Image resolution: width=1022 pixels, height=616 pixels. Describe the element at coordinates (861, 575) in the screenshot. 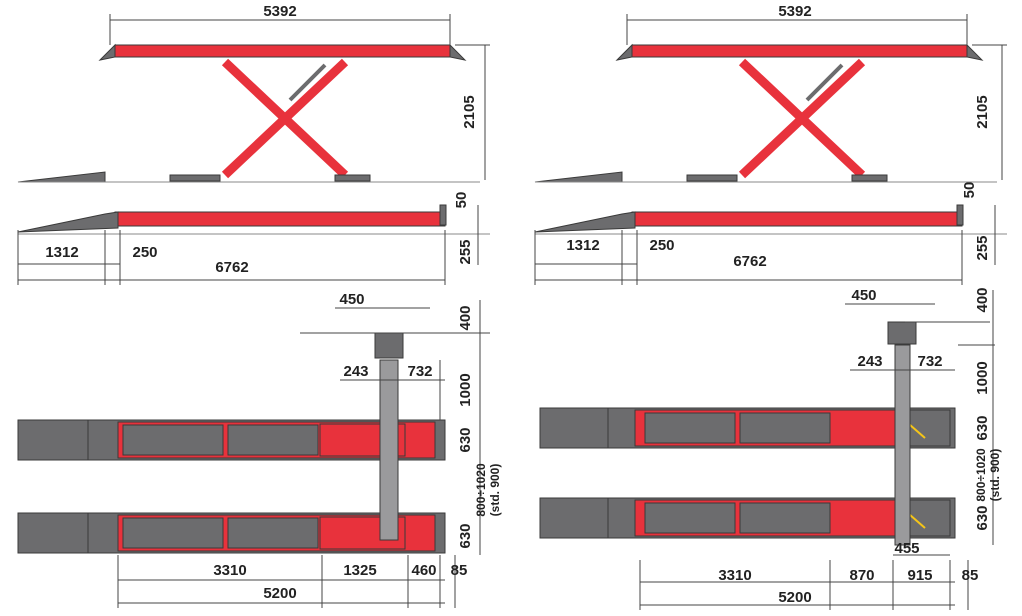

I see `dimension-label: 870` at that location.